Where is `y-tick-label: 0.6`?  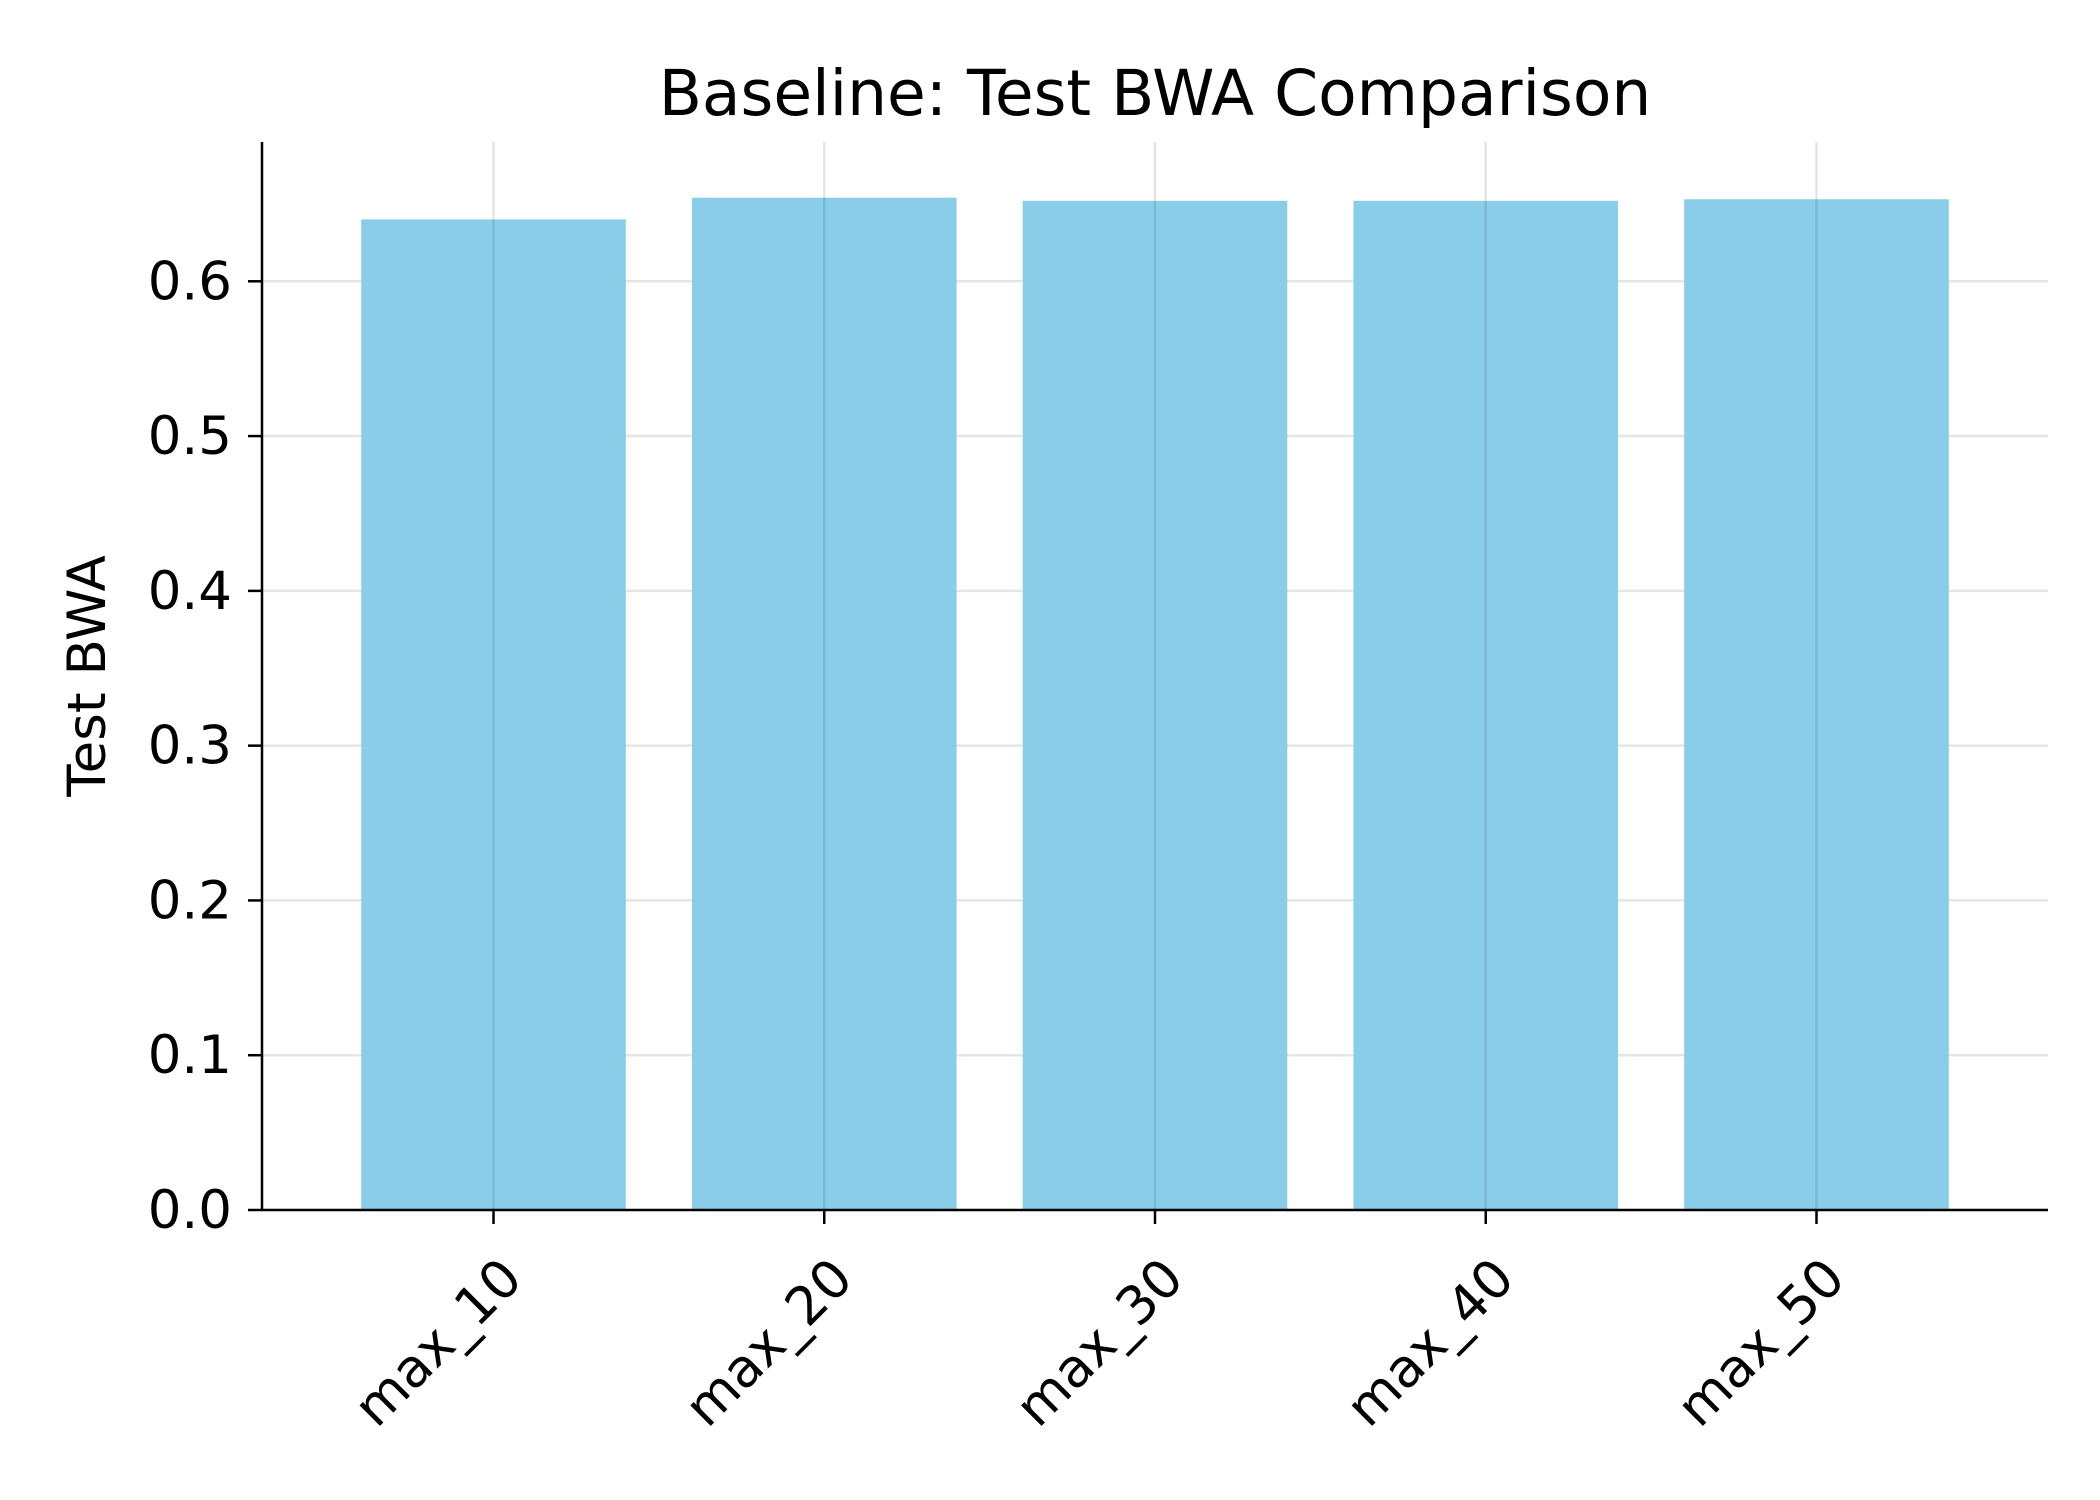 y-tick-label: 0.6 is located at coordinates (190, 281).